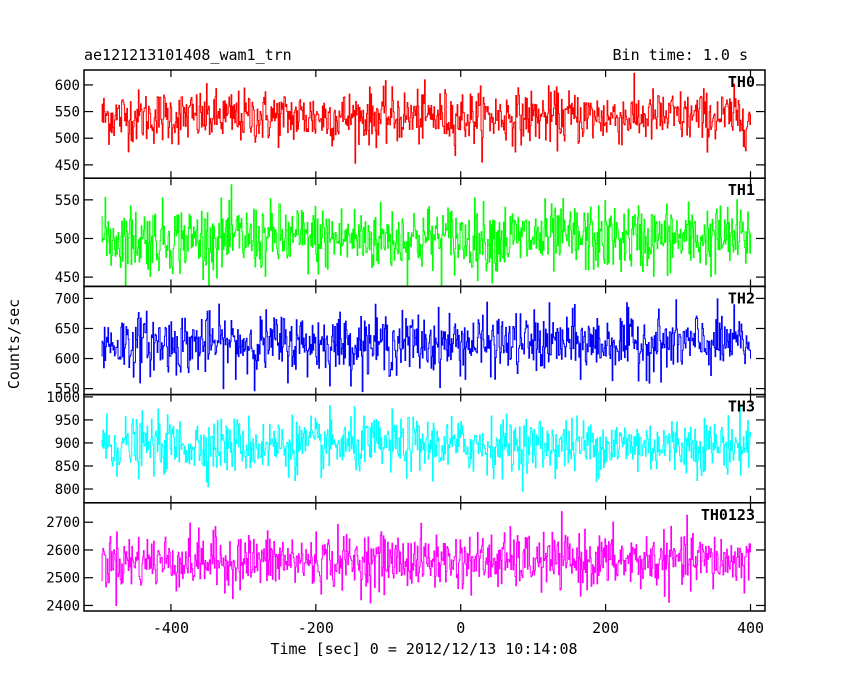  I want to click on y-tick-label-th0: 550, so click(67, 113).